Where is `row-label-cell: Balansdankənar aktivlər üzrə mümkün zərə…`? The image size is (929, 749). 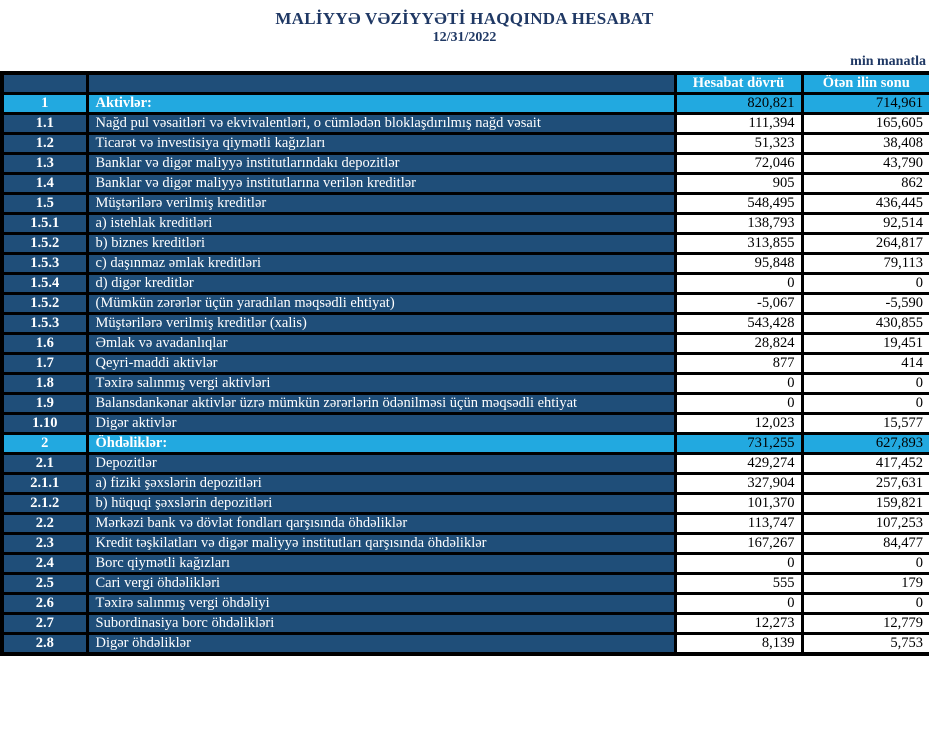 row-label-cell: Balansdankənar aktivlər üzrə mümkün zərə… is located at coordinates (381, 403).